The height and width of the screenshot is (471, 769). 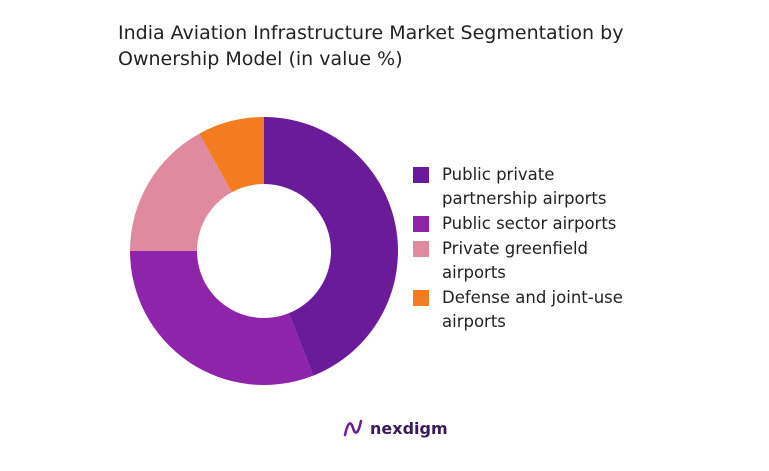 I want to click on logo-icon, so click(x=353, y=428).